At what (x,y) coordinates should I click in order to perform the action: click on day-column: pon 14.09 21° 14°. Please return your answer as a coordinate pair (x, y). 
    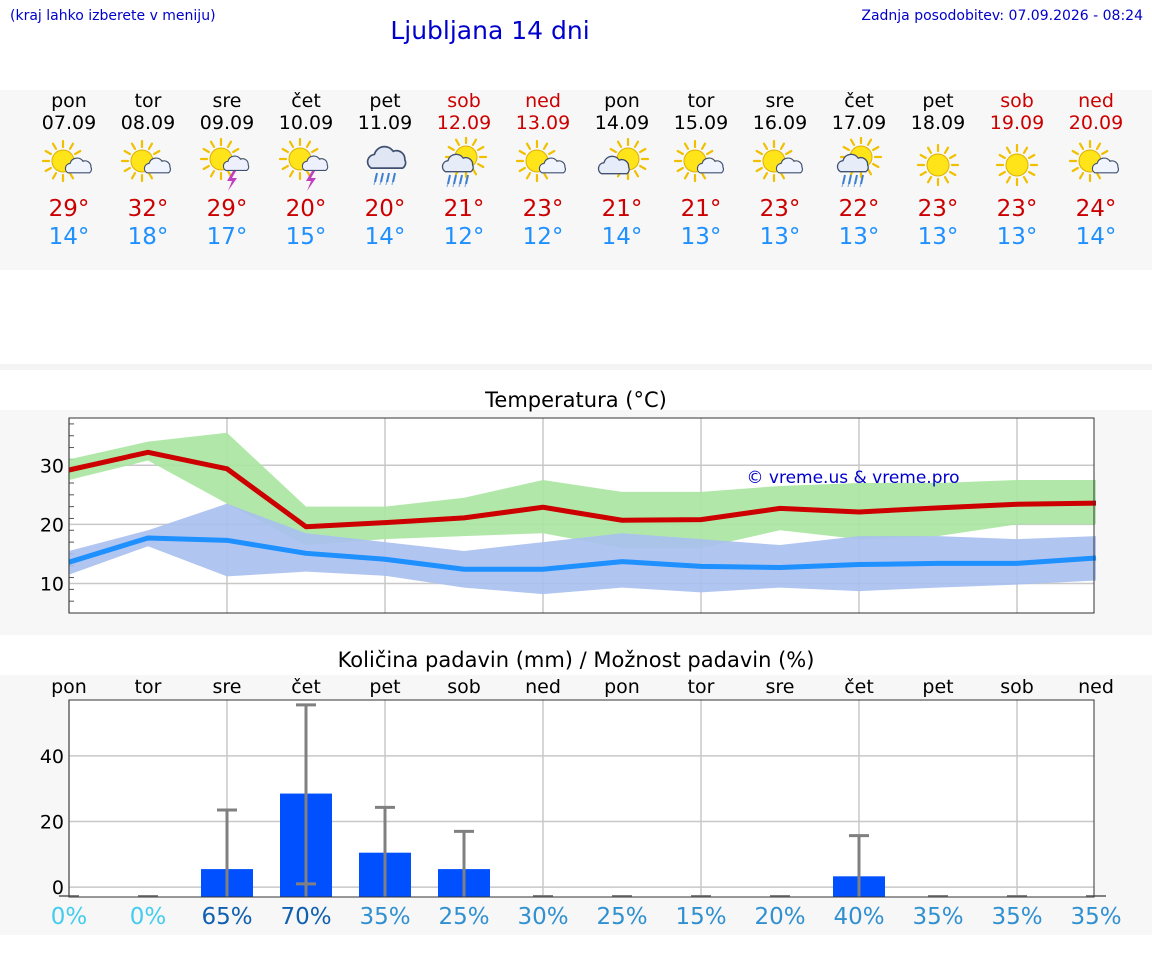
    Looking at the image, I should click on (622, 170).